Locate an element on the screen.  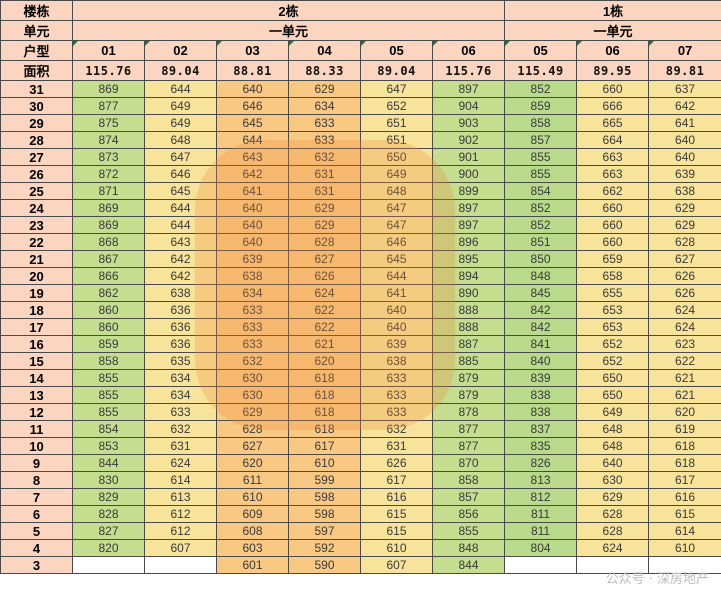
table-row: 10 853 631 627 617 631 877 835 648 618 is located at coordinates (360, 446).